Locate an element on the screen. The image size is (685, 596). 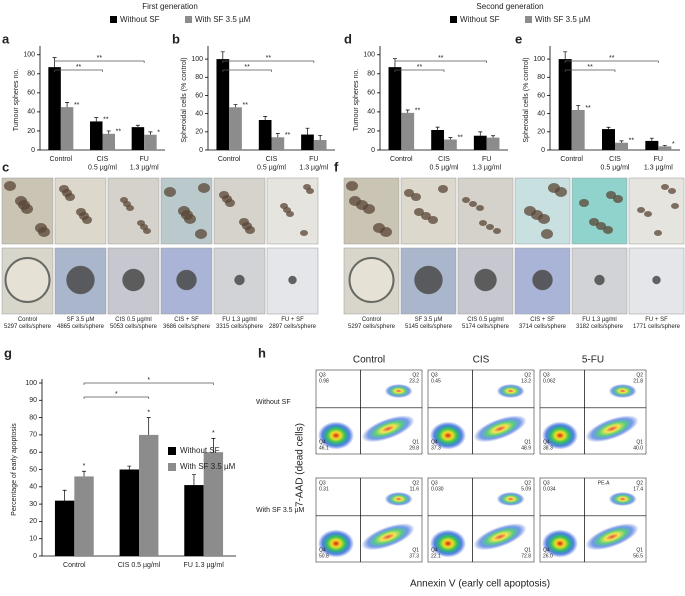
panel-label: d is located at coordinates (348, 38).